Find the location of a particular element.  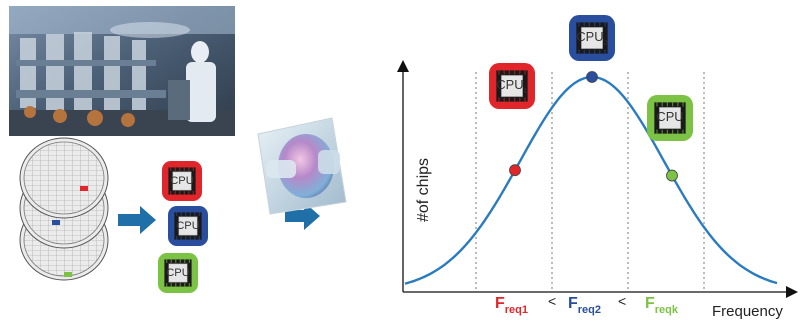

freq-req1-main: F is located at coordinates (500, 303).